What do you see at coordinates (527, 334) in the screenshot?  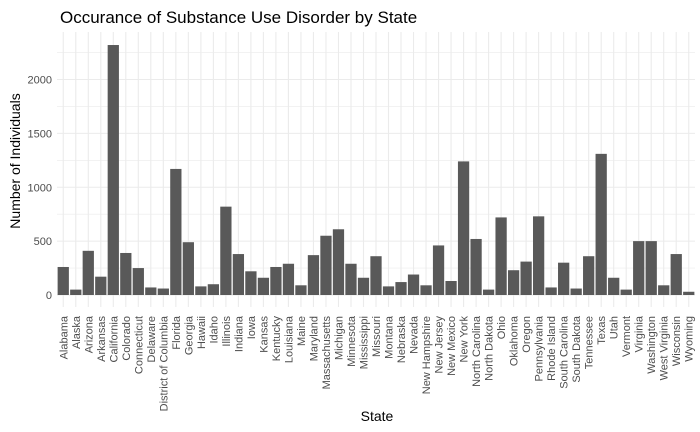 I see `x-tick-label: Oregon` at bounding box center [527, 334].